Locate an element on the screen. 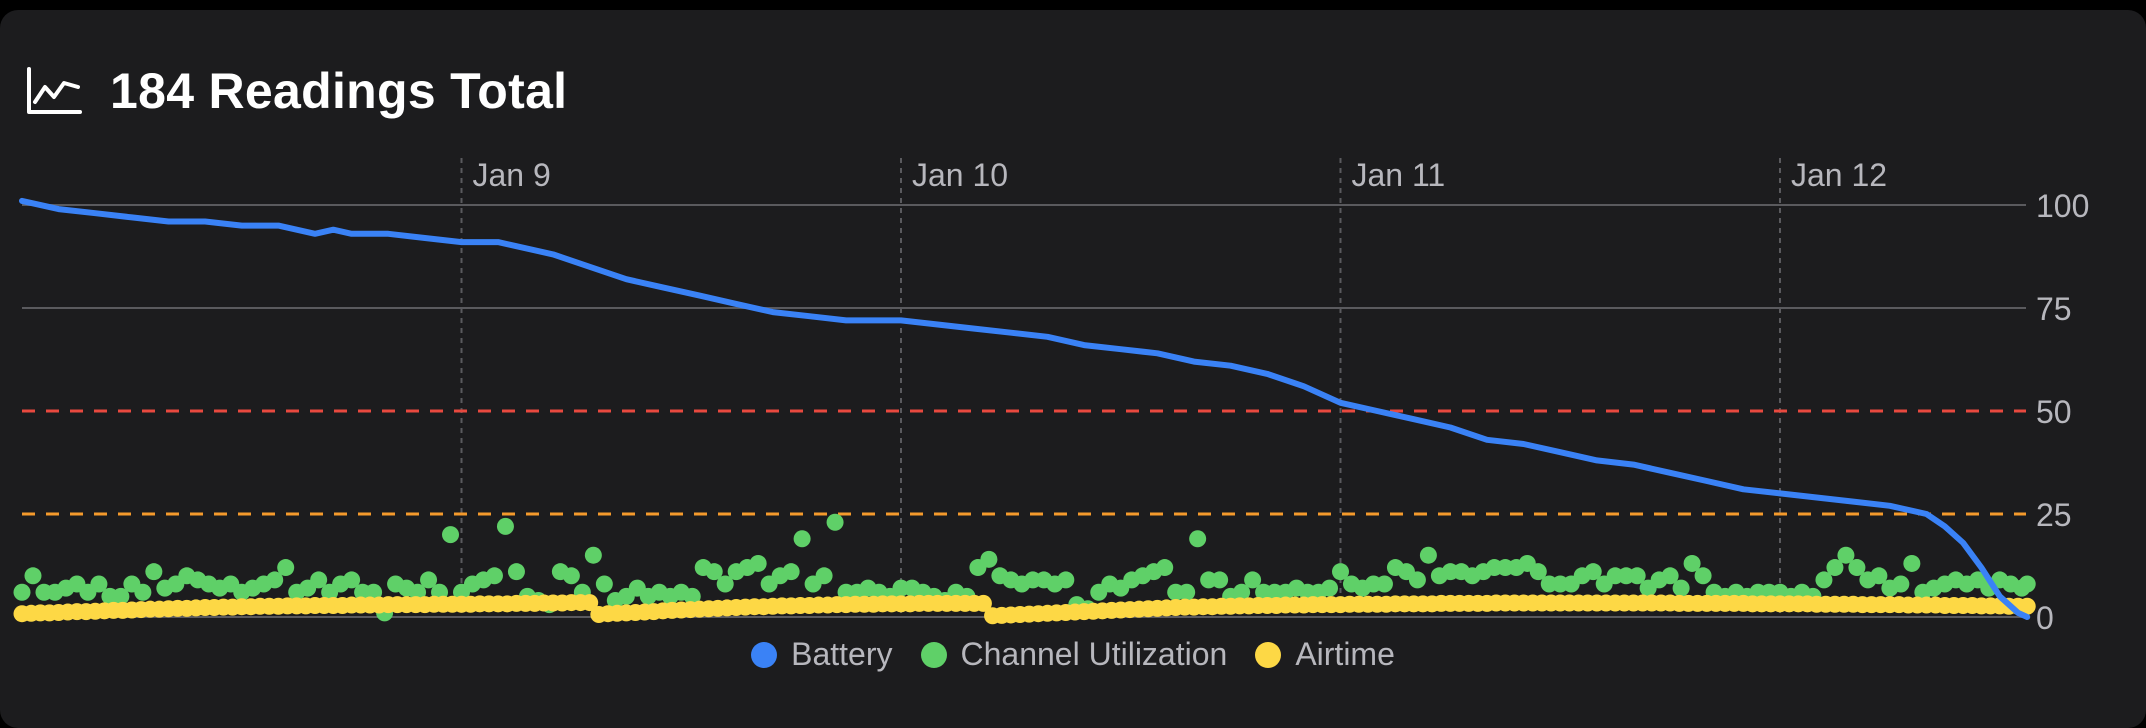  channel-utilization-legend-dot is located at coordinates (933, 654).